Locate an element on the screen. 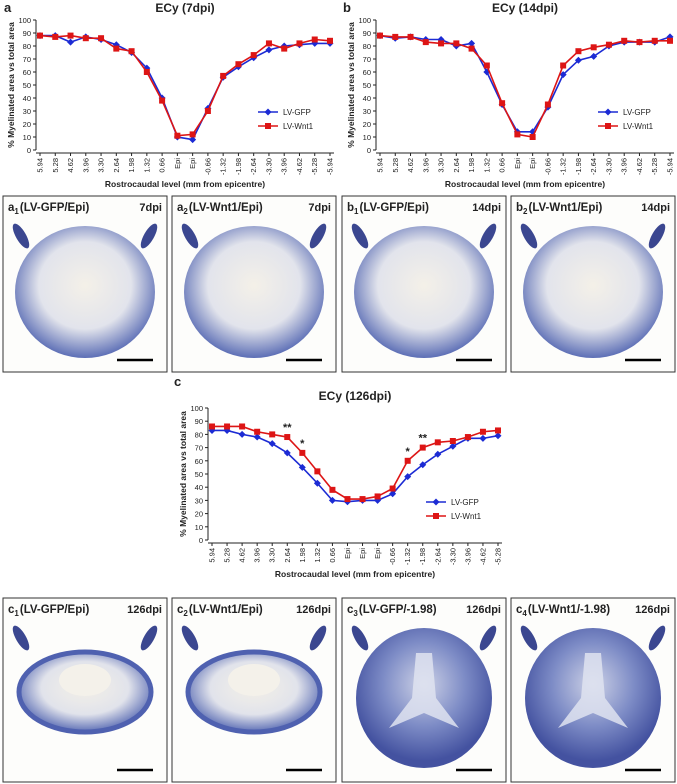 The height and width of the screenshot is (784, 677). panel-subscript: 4 is located at coordinates (524, 613).